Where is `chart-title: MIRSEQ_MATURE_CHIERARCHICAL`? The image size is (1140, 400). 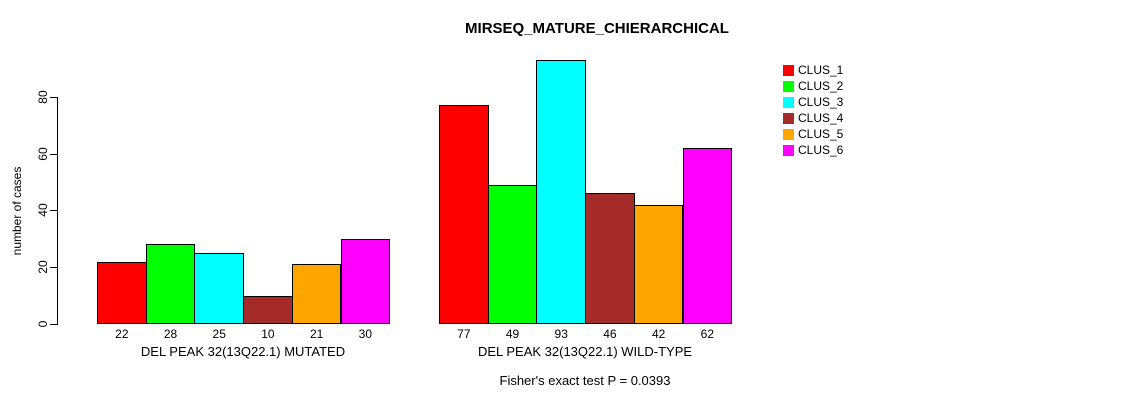 chart-title: MIRSEQ_MATURE_CHIERARCHICAL is located at coordinates (597, 28).